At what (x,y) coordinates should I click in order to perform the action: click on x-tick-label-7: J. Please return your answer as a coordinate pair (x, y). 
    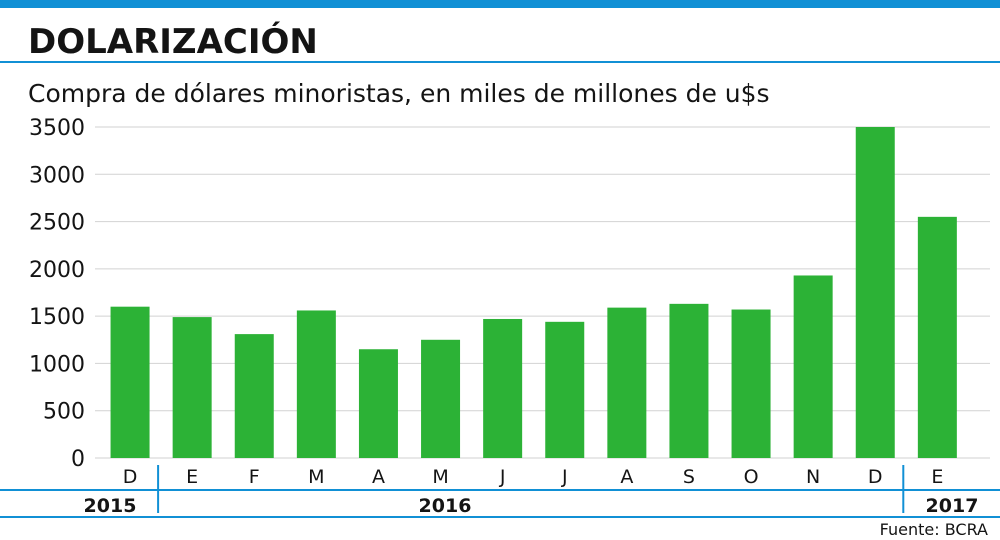
    Looking at the image, I should click on (502, 477).